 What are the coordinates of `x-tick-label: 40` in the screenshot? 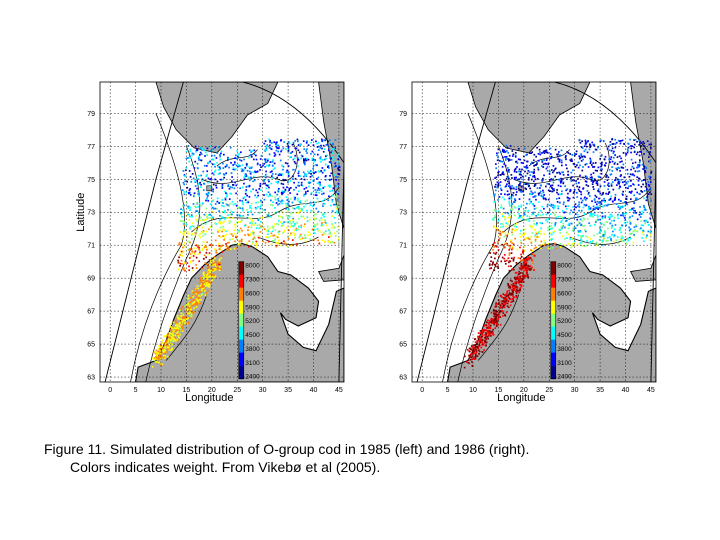 It's located at (314, 390).